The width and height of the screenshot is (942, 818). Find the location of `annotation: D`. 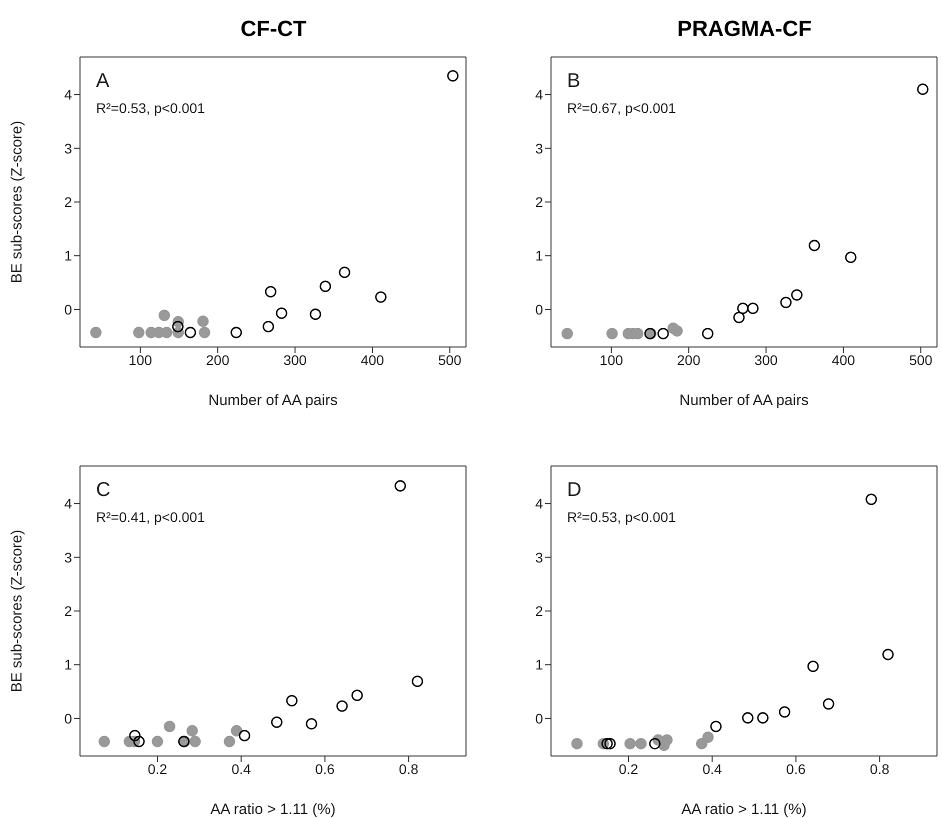

annotation: D is located at coordinates (574, 490).